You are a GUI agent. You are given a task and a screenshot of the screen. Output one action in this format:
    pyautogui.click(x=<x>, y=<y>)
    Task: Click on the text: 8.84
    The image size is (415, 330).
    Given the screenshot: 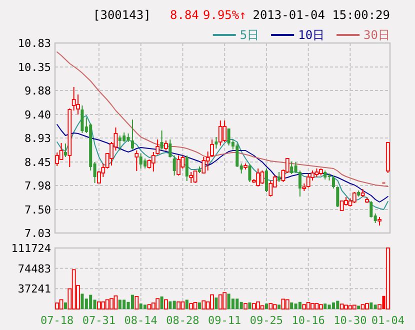 What is the action you would take?
    pyautogui.click(x=184, y=15)
    